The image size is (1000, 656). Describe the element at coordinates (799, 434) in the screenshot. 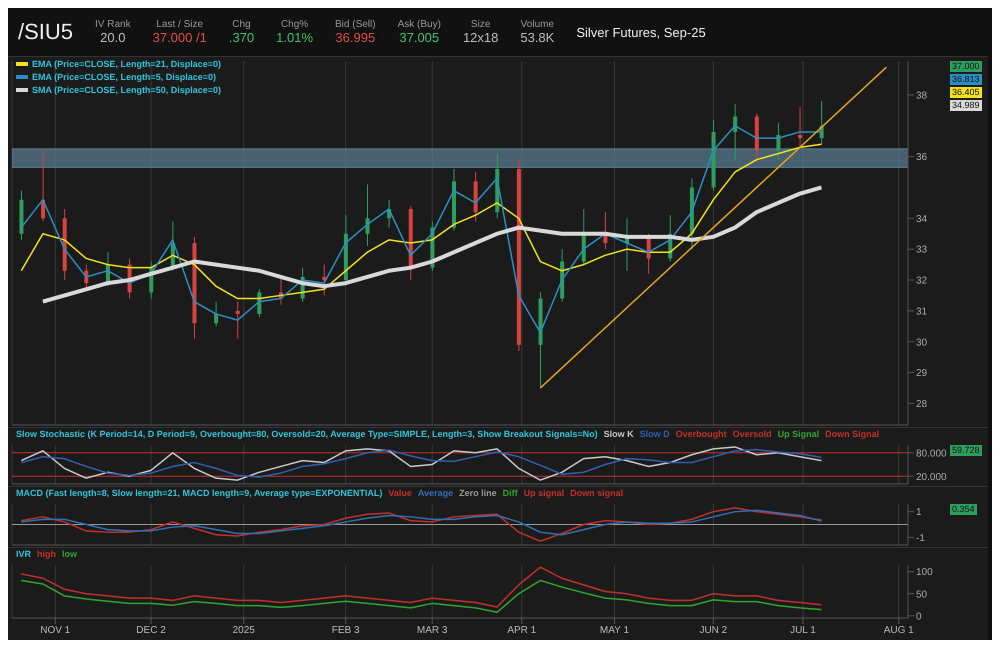

I see `text: Up Signal` at that location.